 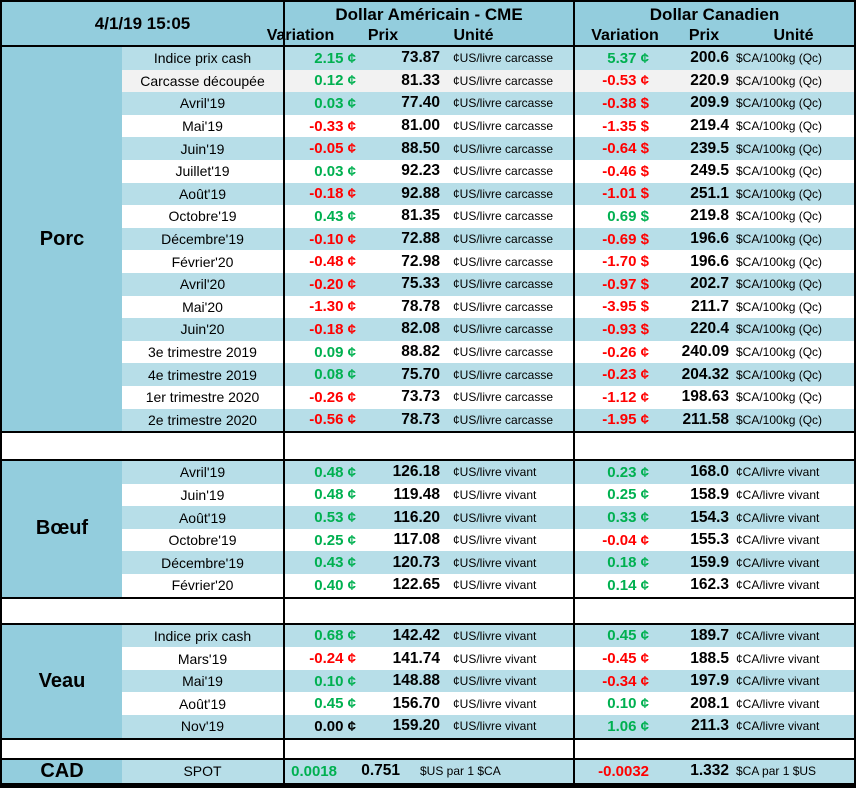 What do you see at coordinates (460, 771) in the screenshot?
I see `us-unit-cell-text: $US par 1 $CA` at bounding box center [460, 771].